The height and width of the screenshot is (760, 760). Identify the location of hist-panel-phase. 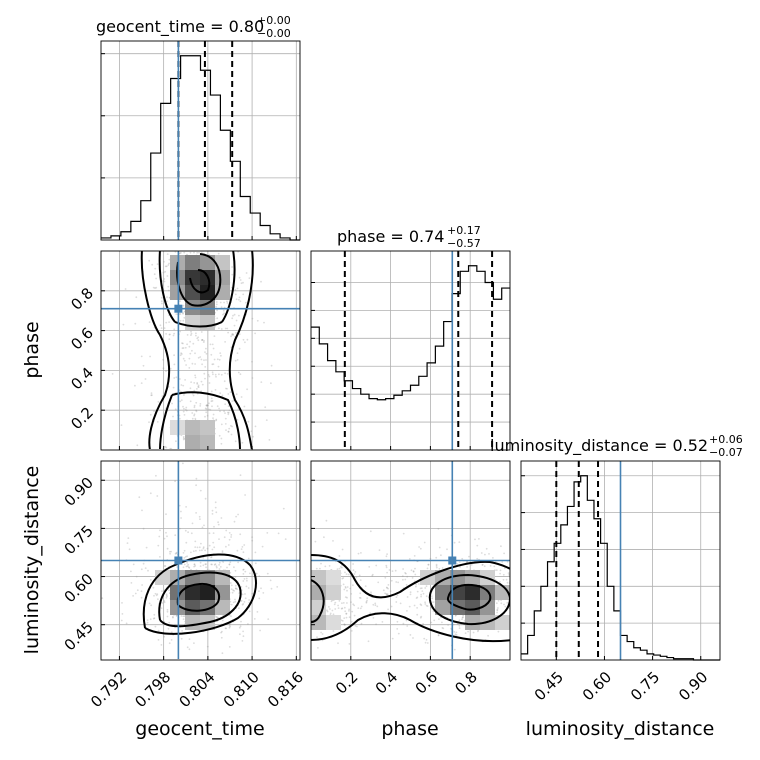
(410, 350).